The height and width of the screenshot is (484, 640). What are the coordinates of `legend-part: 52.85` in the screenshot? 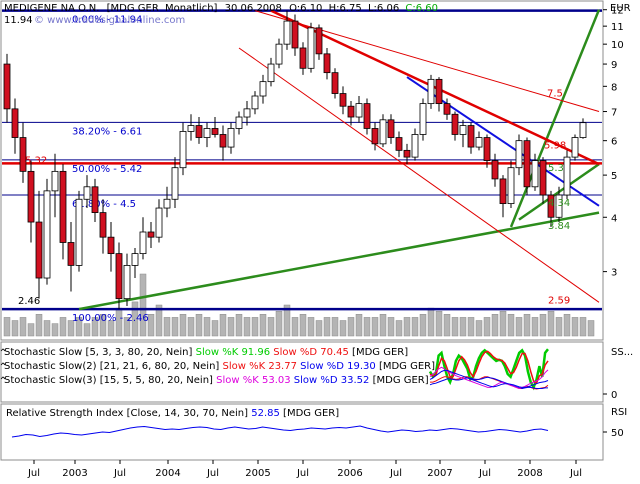 It's located at (265, 413).